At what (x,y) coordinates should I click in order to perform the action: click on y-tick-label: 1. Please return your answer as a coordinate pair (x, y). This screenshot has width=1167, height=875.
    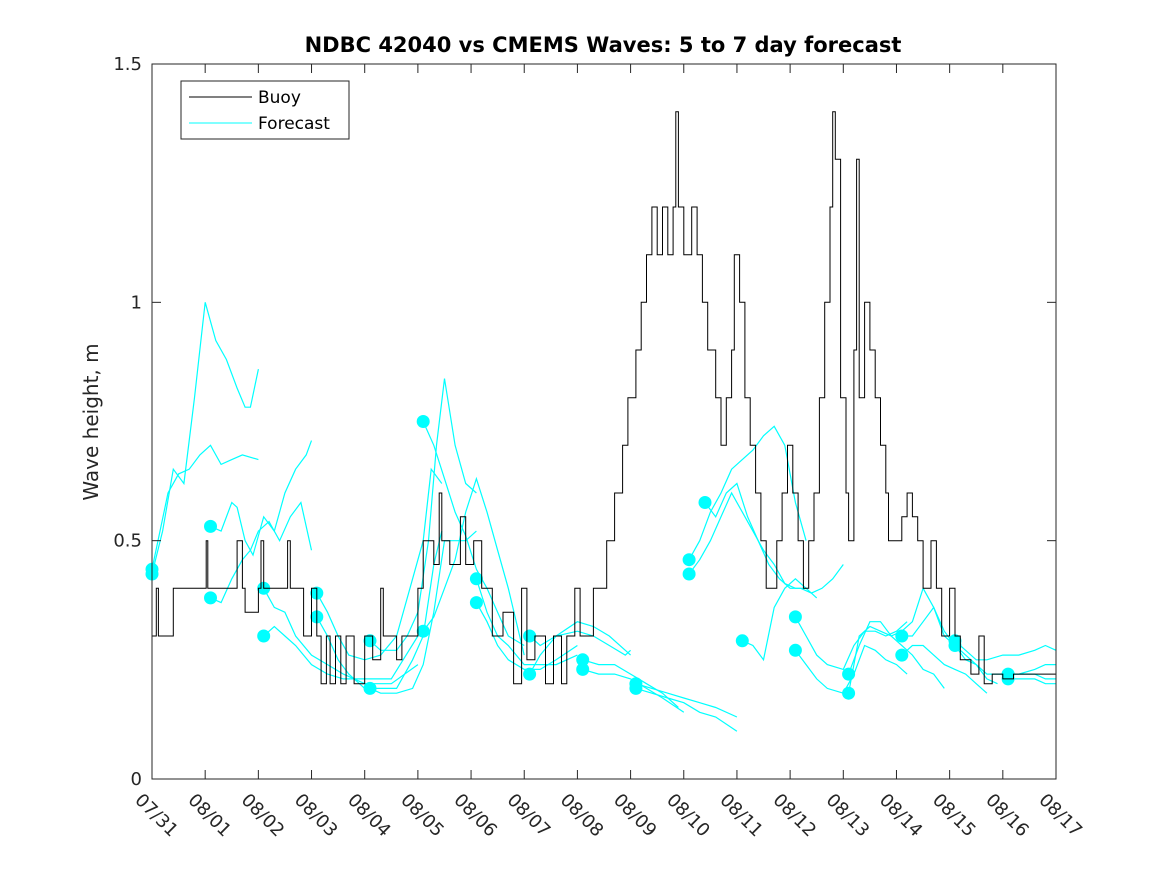
    Looking at the image, I should click on (136, 302).